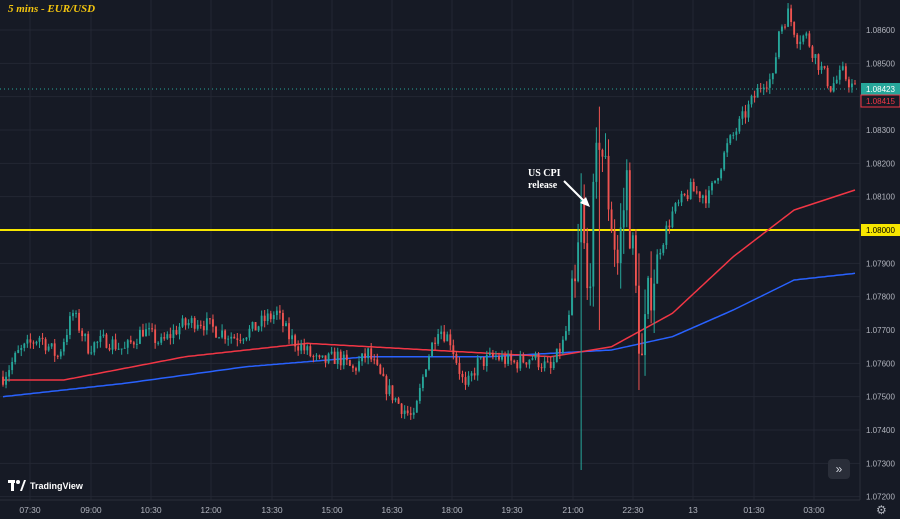  Describe the element at coordinates (880, 497) in the screenshot. I see `y-tick-label: 1.07200` at that location.